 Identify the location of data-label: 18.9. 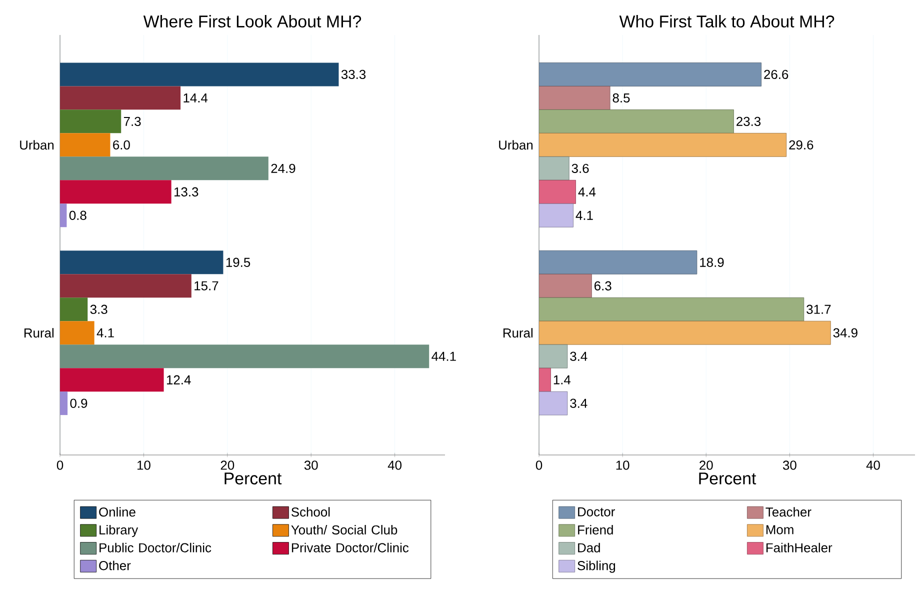
(712, 262).